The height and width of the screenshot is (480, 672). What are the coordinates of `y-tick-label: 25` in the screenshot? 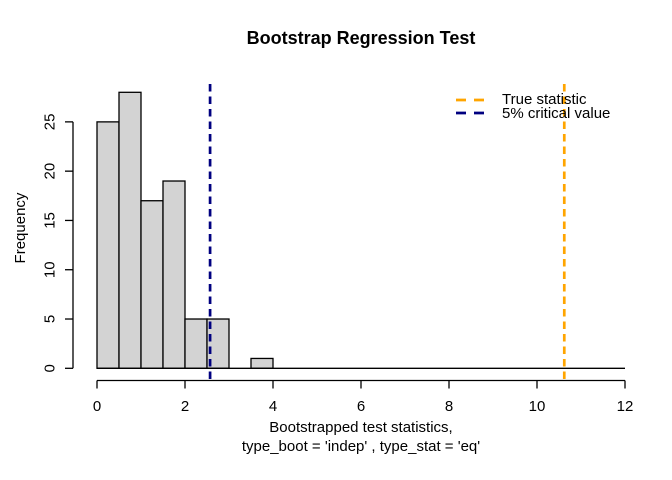 It's located at (50, 122).